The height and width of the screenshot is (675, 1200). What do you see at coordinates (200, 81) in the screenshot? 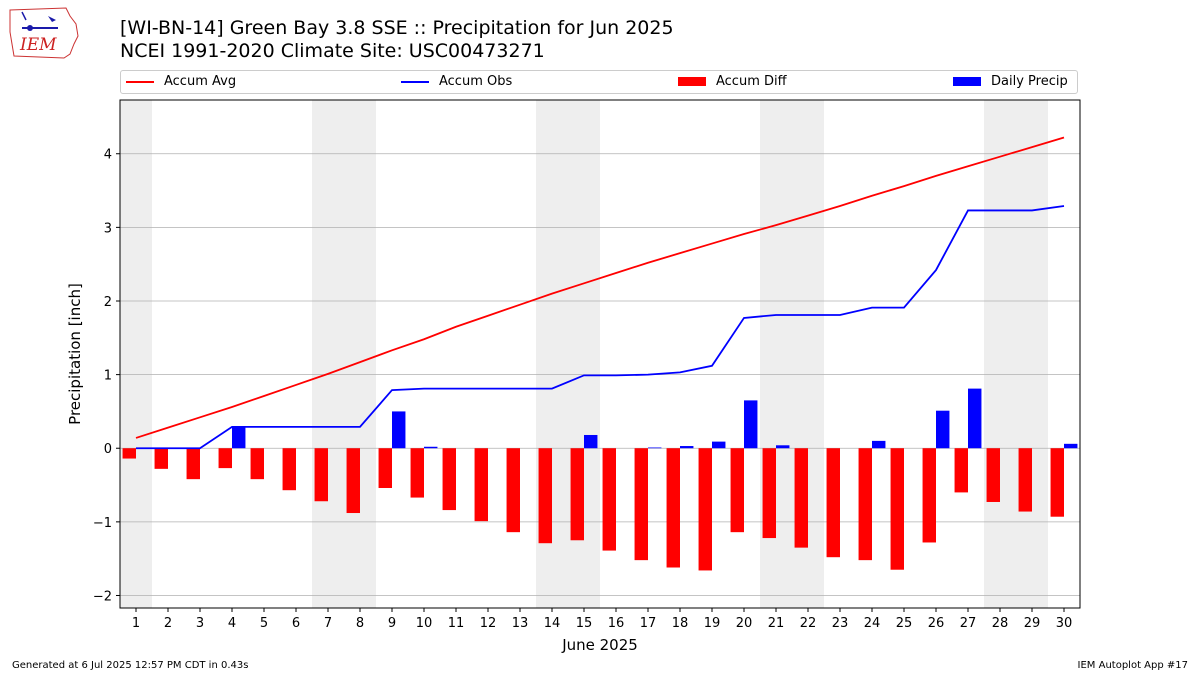
I see `legend-label: Accum Avg` at bounding box center [200, 81].